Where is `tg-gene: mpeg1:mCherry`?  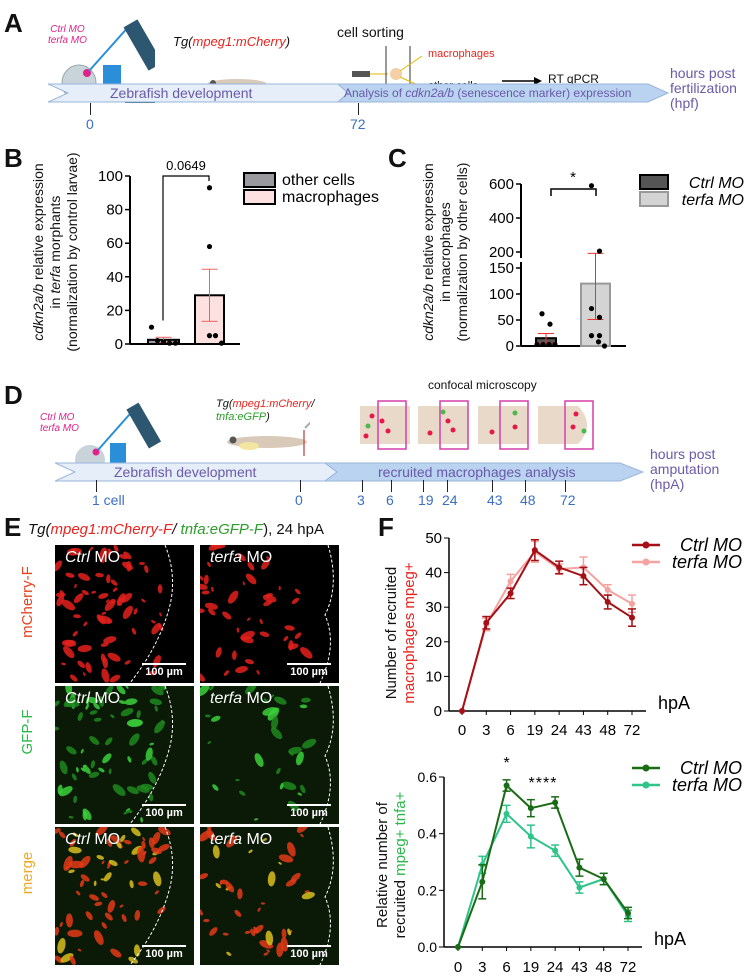
tg-gene: mpeg1:mCherry is located at coordinates (239, 41).